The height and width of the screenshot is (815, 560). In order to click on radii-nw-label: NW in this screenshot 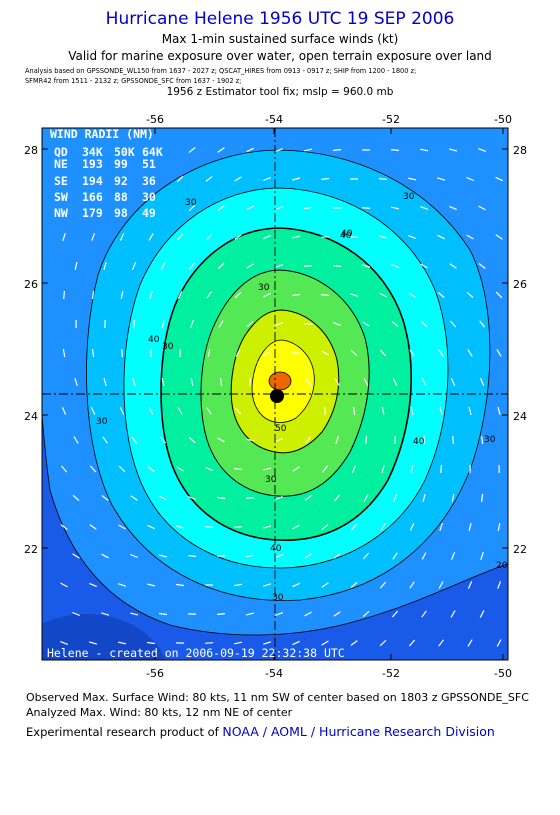, I will do `click(61, 213)`.